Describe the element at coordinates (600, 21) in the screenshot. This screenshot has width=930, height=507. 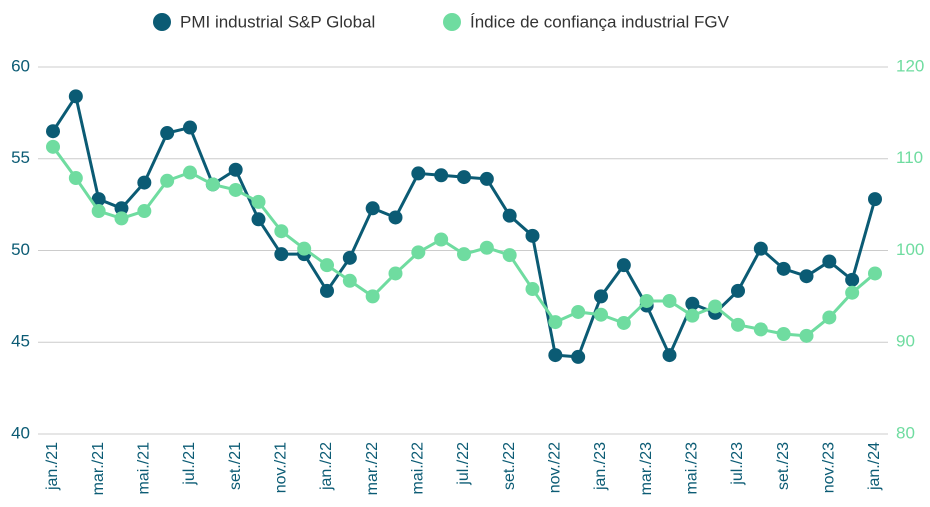
I see `legend-label: Índice de confiança industrial FGV` at that location.